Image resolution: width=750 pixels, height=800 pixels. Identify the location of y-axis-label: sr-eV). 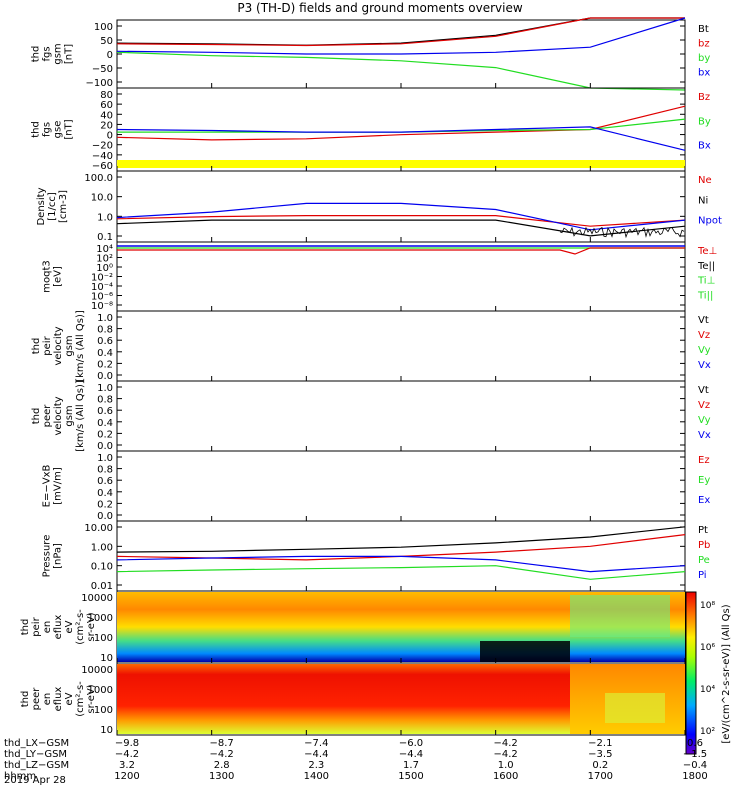
(91, 698).